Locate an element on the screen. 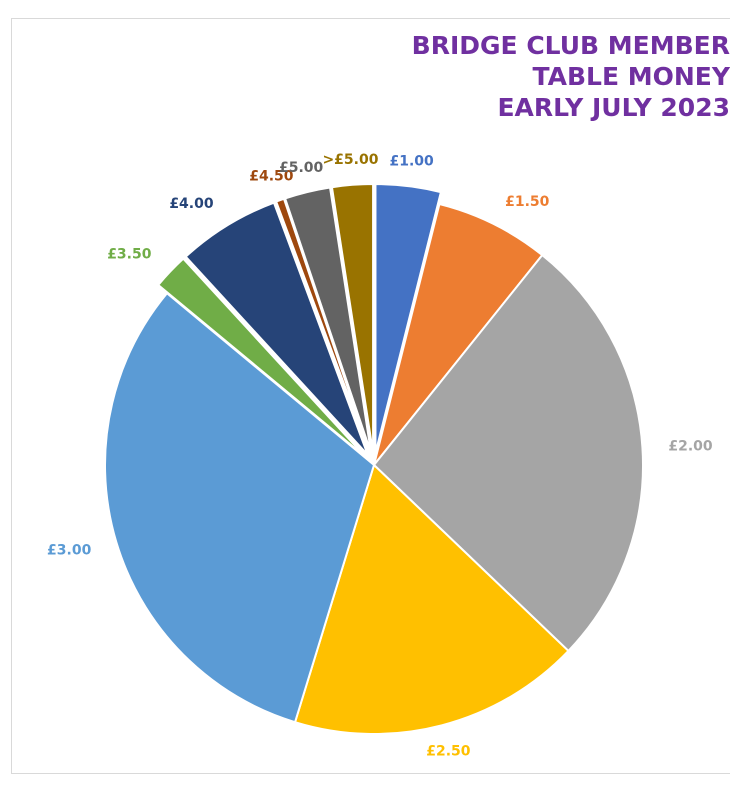 The height and width of the screenshot is (793, 730). slice-label: £3.00 is located at coordinates (69, 550).